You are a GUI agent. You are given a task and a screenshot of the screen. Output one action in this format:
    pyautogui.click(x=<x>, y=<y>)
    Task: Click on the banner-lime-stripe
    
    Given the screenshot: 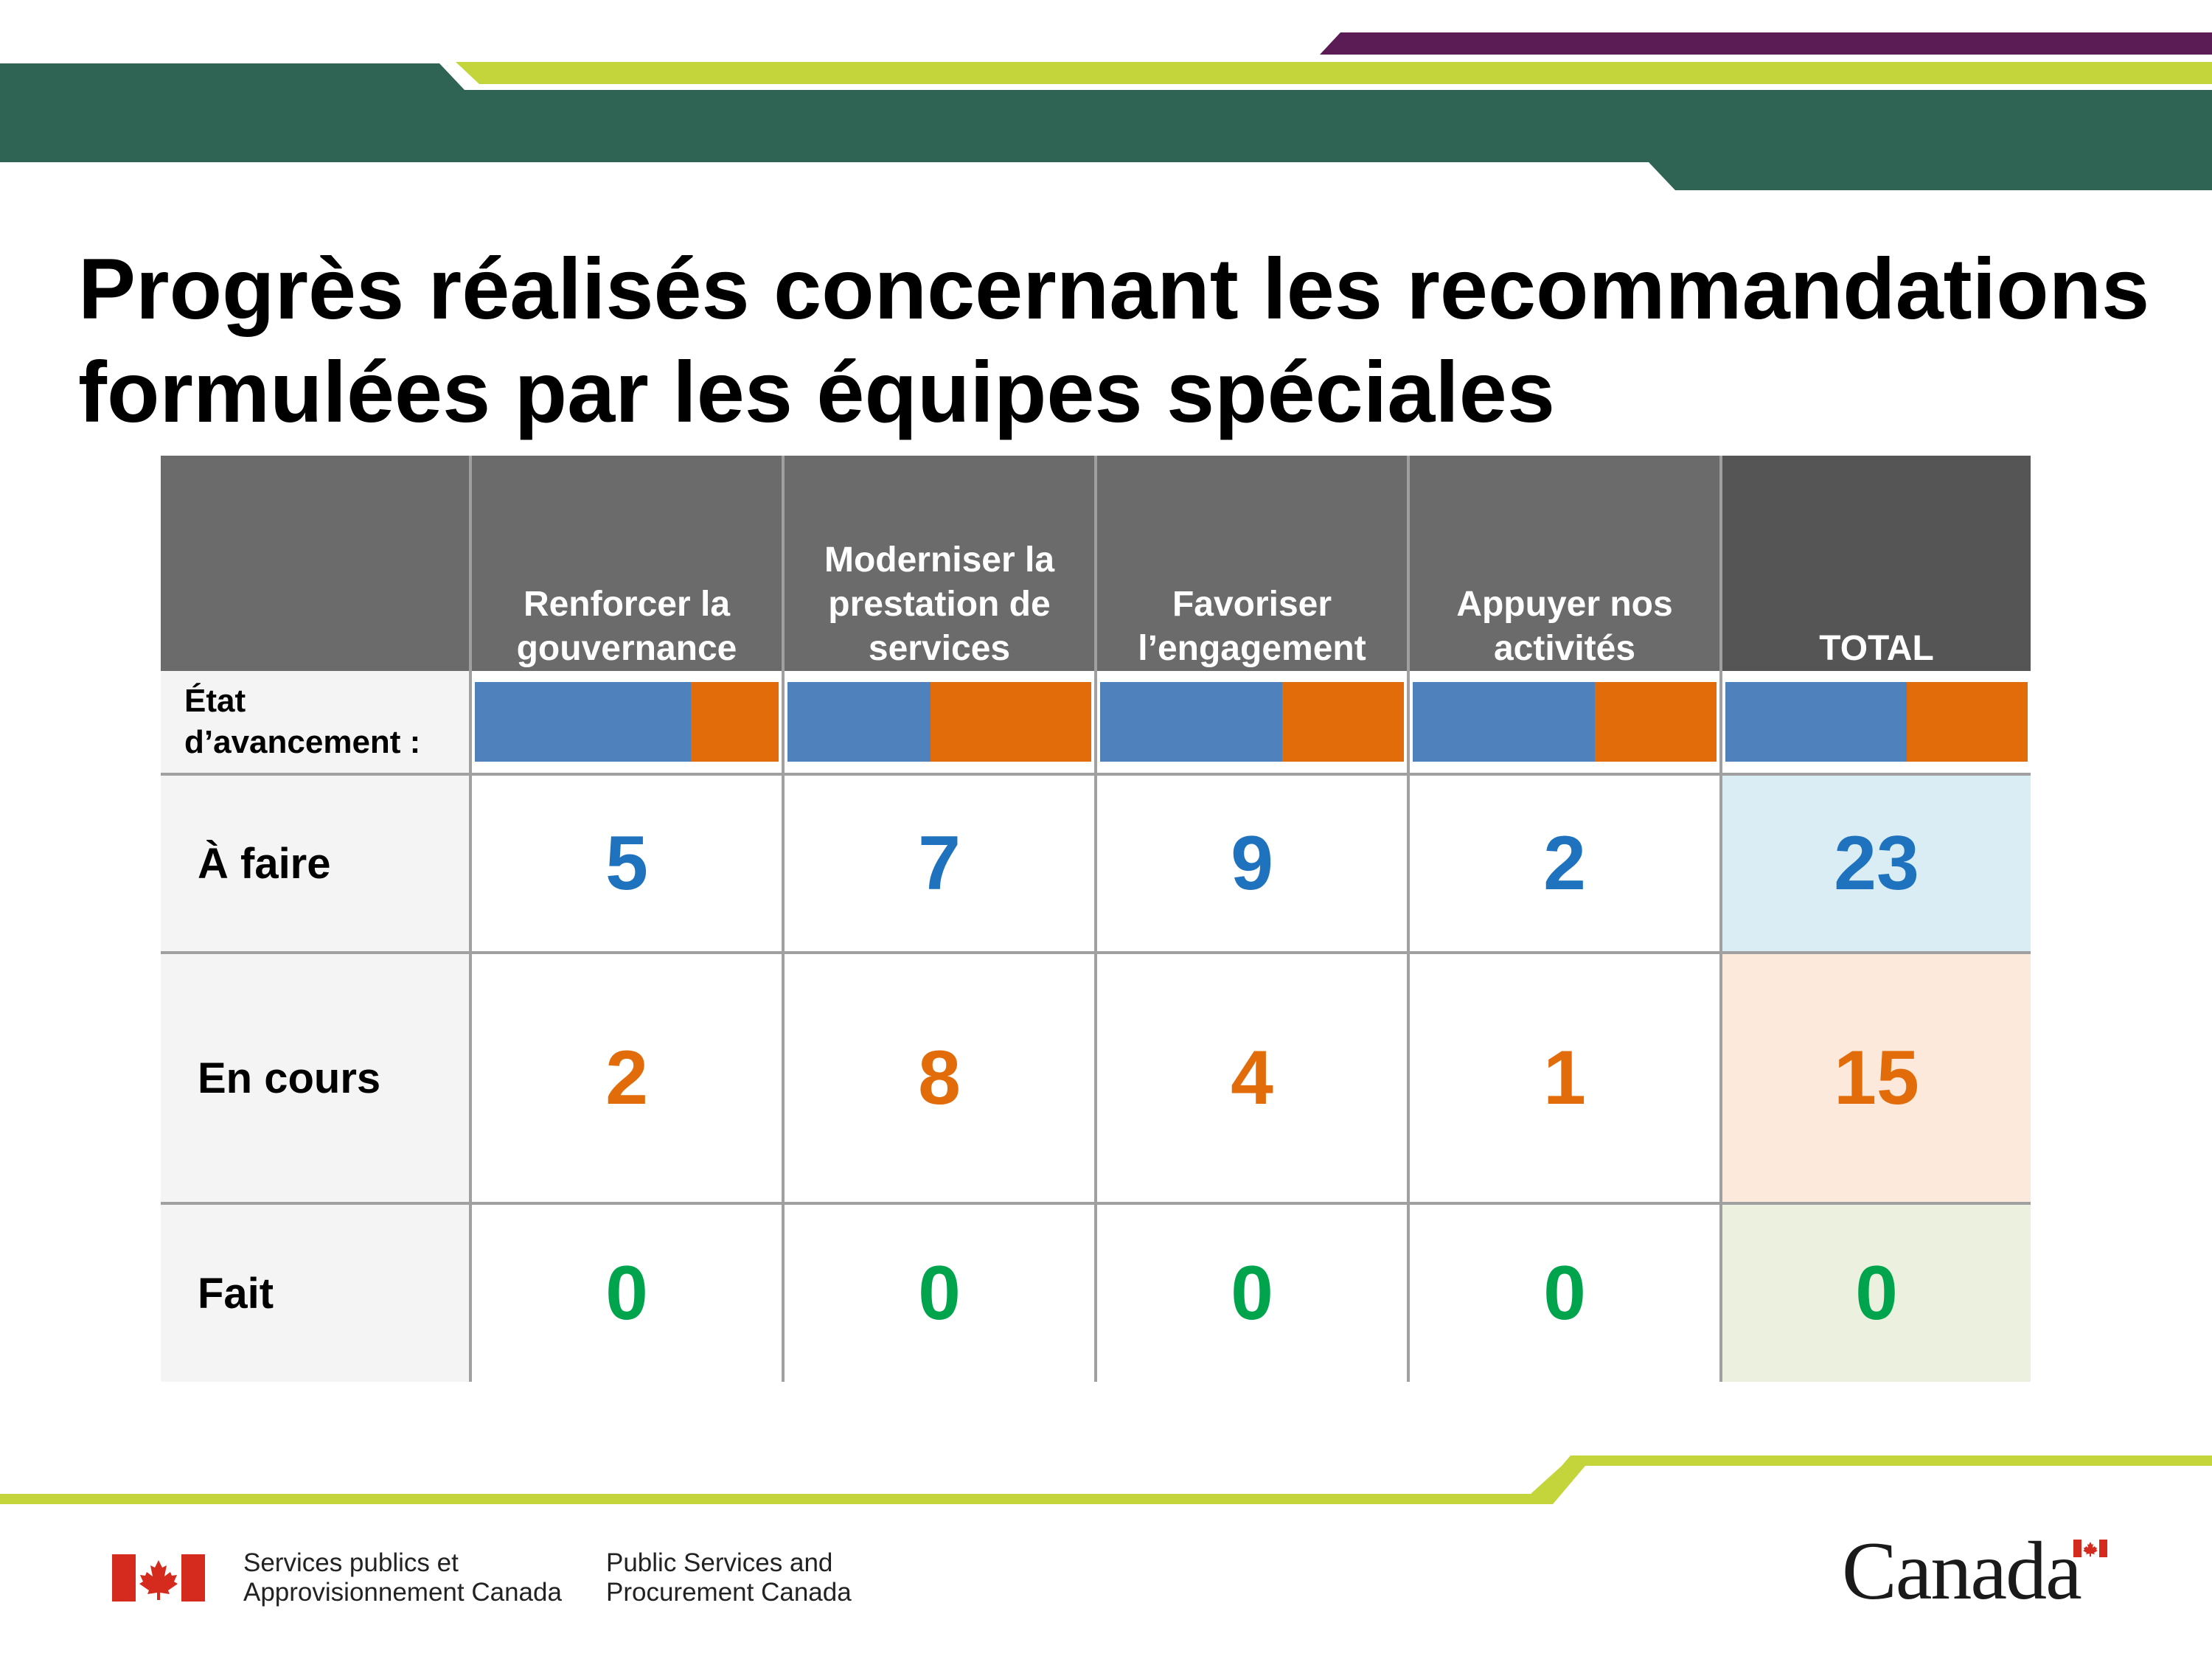 What is the action you would take?
    pyautogui.click(x=1334, y=73)
    